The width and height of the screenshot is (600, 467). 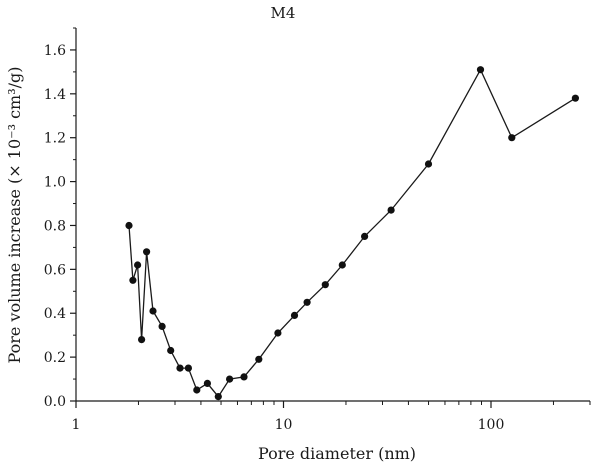 What do you see at coordinates (55, 226) in the screenshot?
I see `y-tick-label: 0.8` at bounding box center [55, 226].